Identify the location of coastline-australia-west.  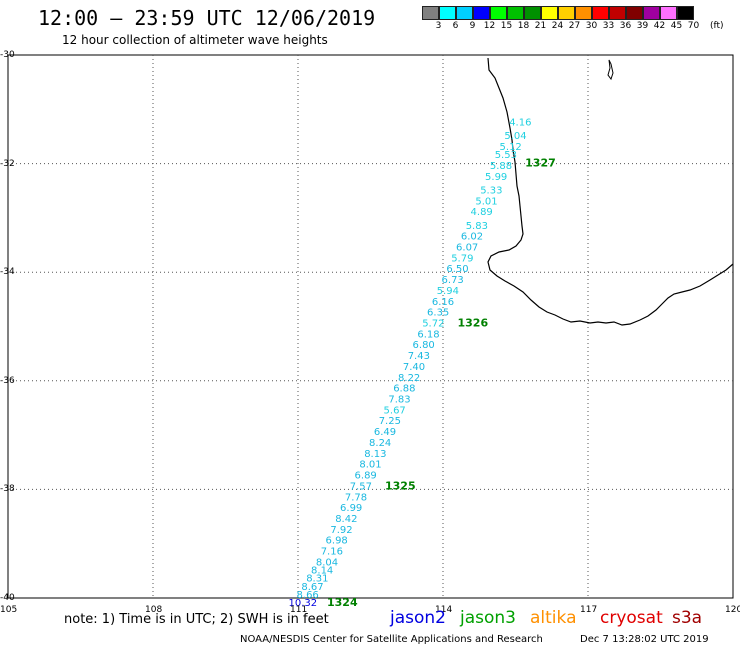
(610, 191).